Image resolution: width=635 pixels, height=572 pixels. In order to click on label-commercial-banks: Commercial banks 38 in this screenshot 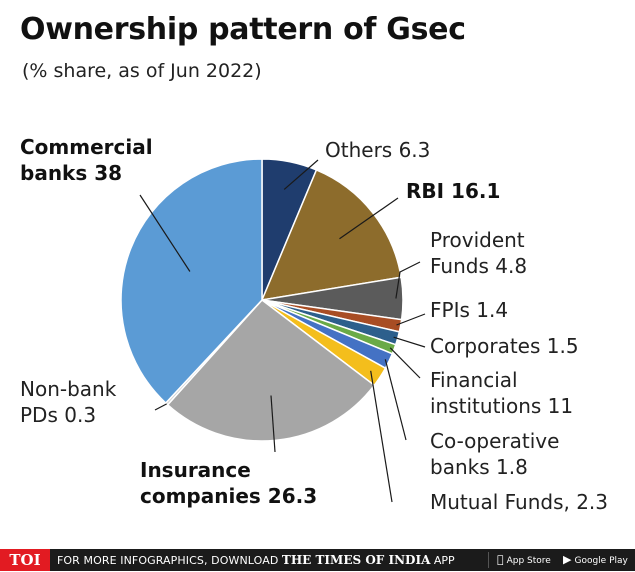, I will do `click(86, 160)`.